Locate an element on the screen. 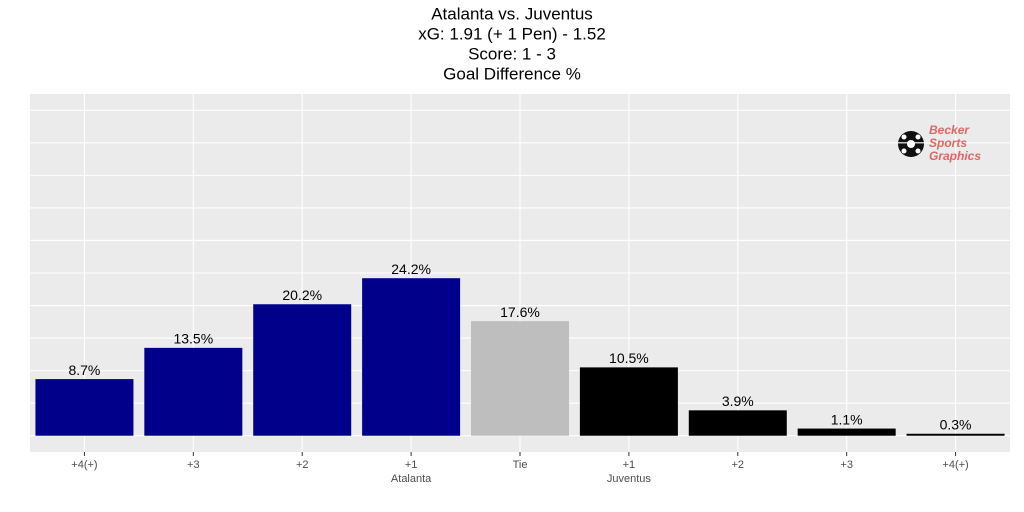  chart-title: xG: 1.91 (+ 1 Pen) - 1.52 is located at coordinates (512, 33).